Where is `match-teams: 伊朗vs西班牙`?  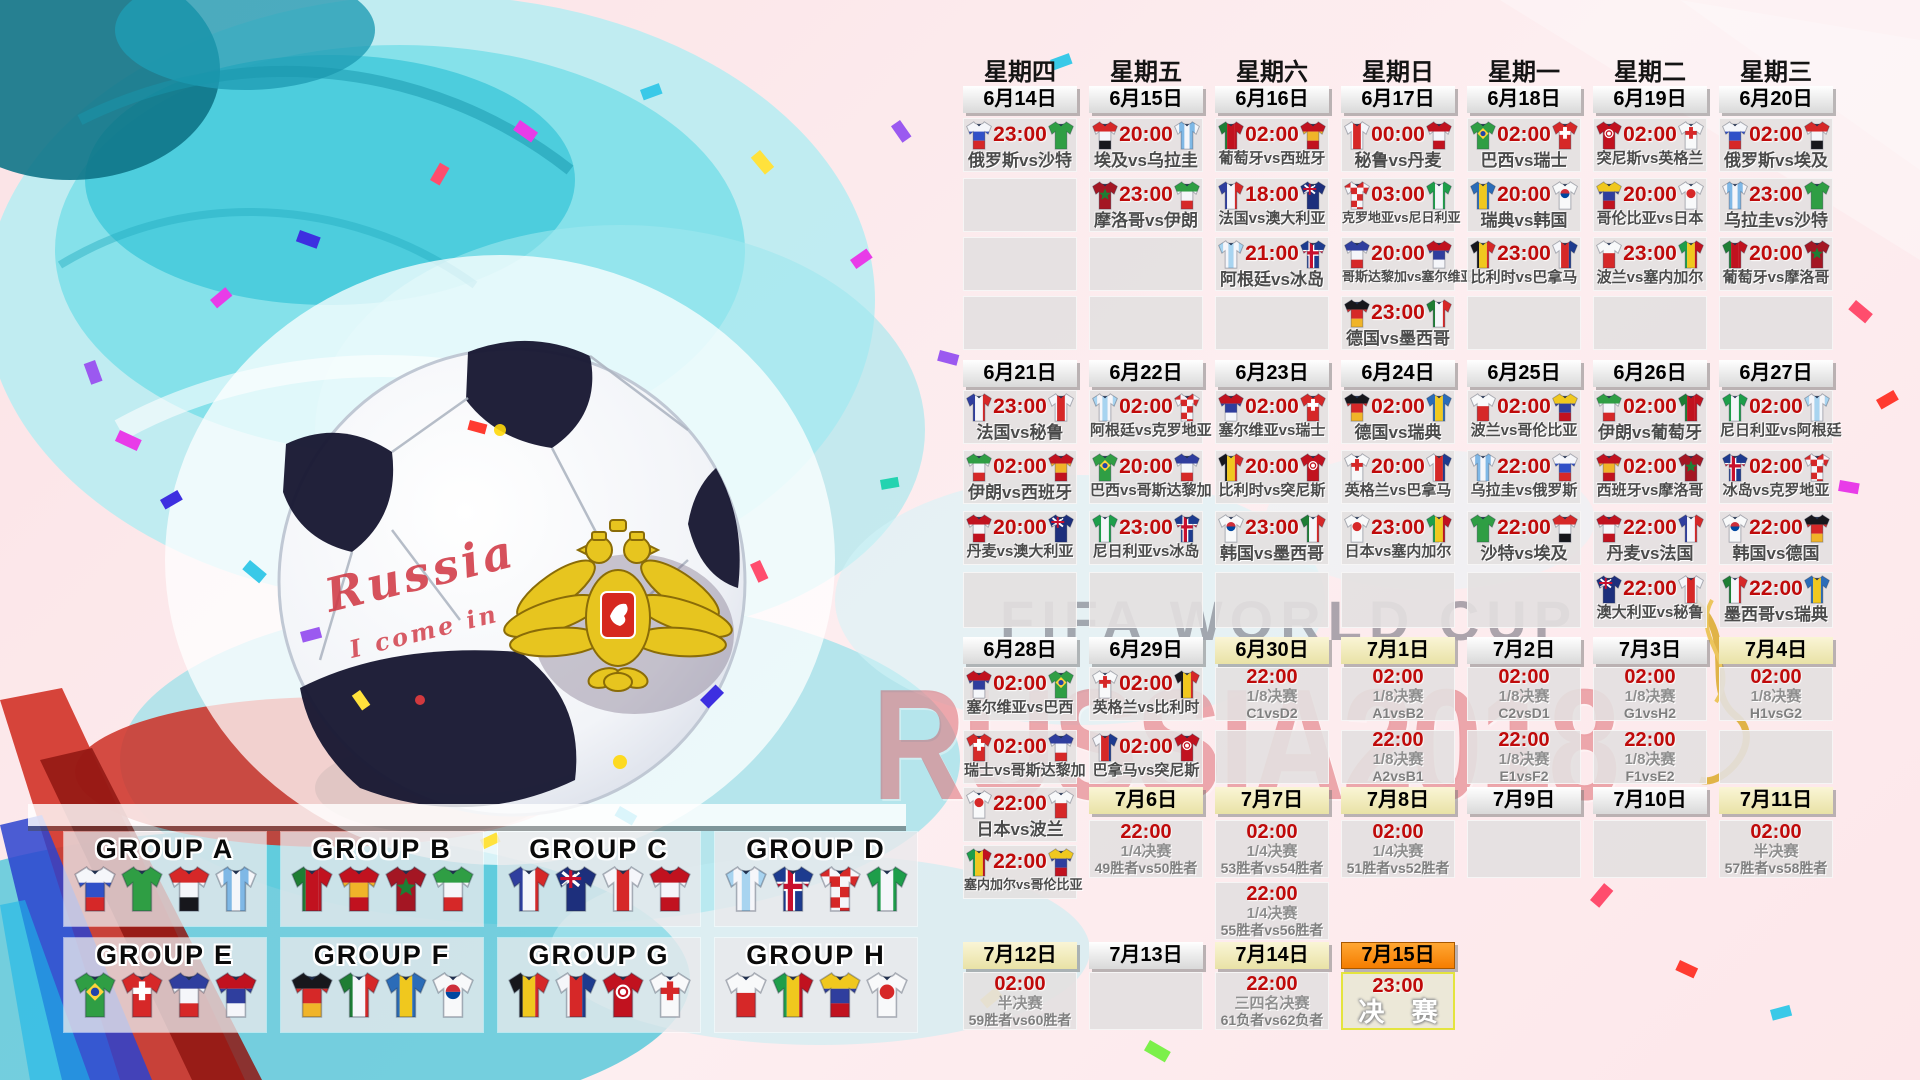 match-teams: 伊朗vs西班牙 is located at coordinates (1020, 492).